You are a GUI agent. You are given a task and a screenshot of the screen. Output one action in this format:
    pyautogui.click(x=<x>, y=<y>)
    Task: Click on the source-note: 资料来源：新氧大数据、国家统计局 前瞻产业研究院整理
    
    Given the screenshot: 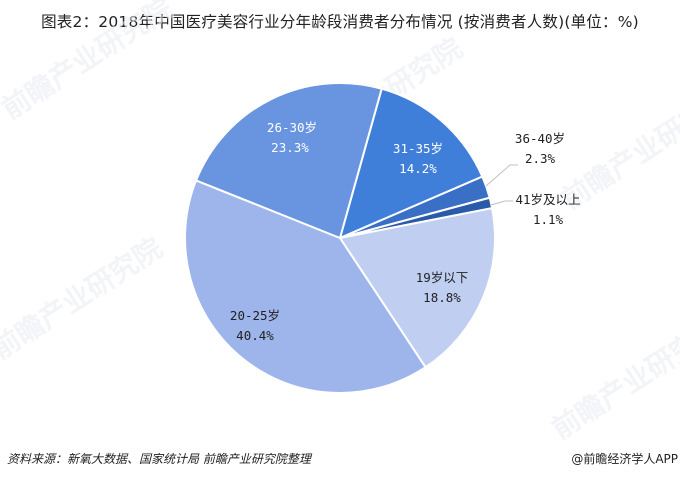 What is the action you would take?
    pyautogui.click(x=159, y=459)
    